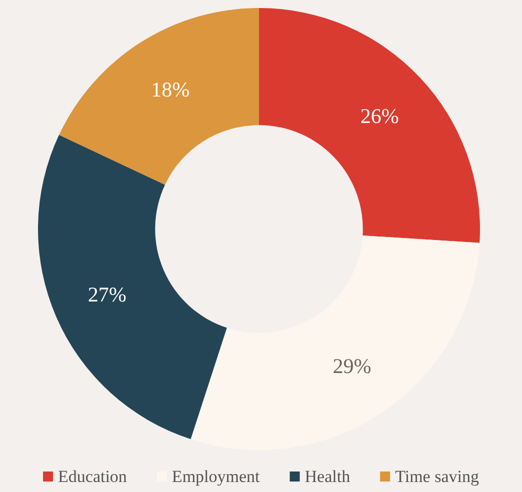 Image resolution: width=522 pixels, height=492 pixels. What do you see at coordinates (379, 116) in the screenshot?
I see `data-label: 26%` at bounding box center [379, 116].